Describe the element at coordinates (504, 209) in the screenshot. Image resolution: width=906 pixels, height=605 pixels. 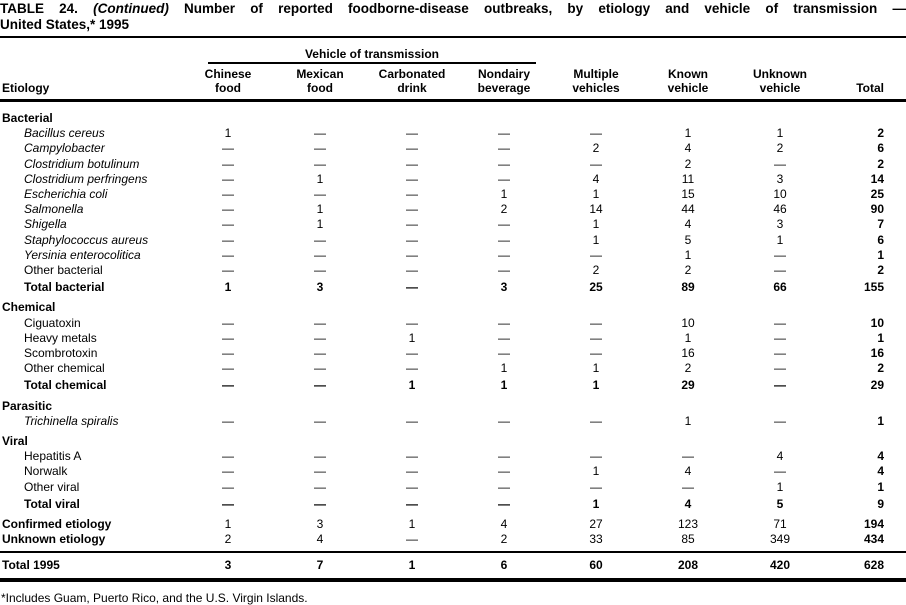
I see `value-nondairy-beverage: 2` at that location.